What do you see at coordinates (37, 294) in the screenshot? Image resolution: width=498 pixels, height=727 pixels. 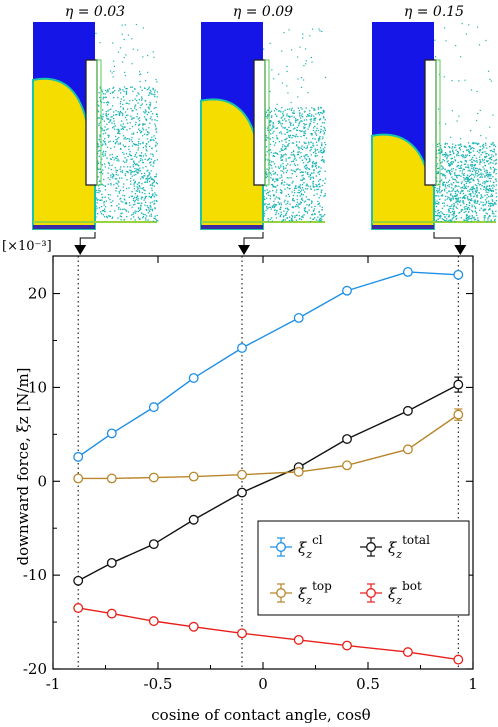 I see `y-tick-label: 20` at bounding box center [37, 294].